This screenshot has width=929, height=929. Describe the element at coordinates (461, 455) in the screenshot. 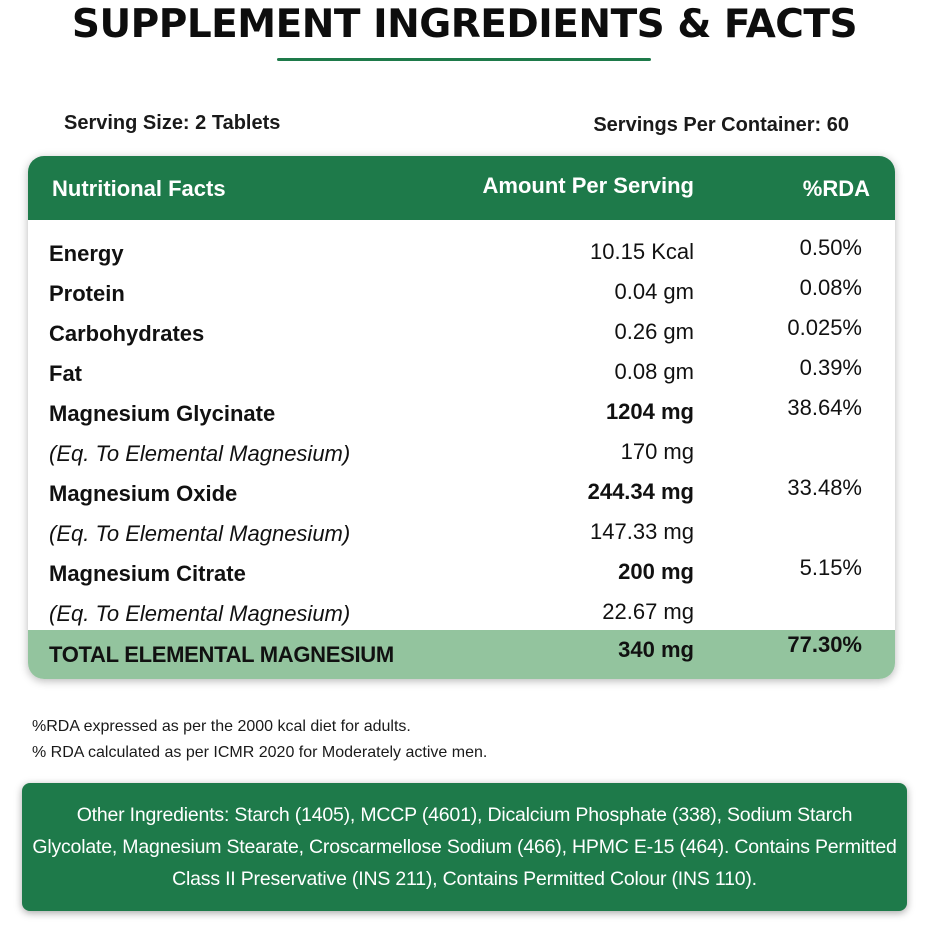

I see `table-row: (Eq. To Elemental Magnesium) 170 mg` at that location.